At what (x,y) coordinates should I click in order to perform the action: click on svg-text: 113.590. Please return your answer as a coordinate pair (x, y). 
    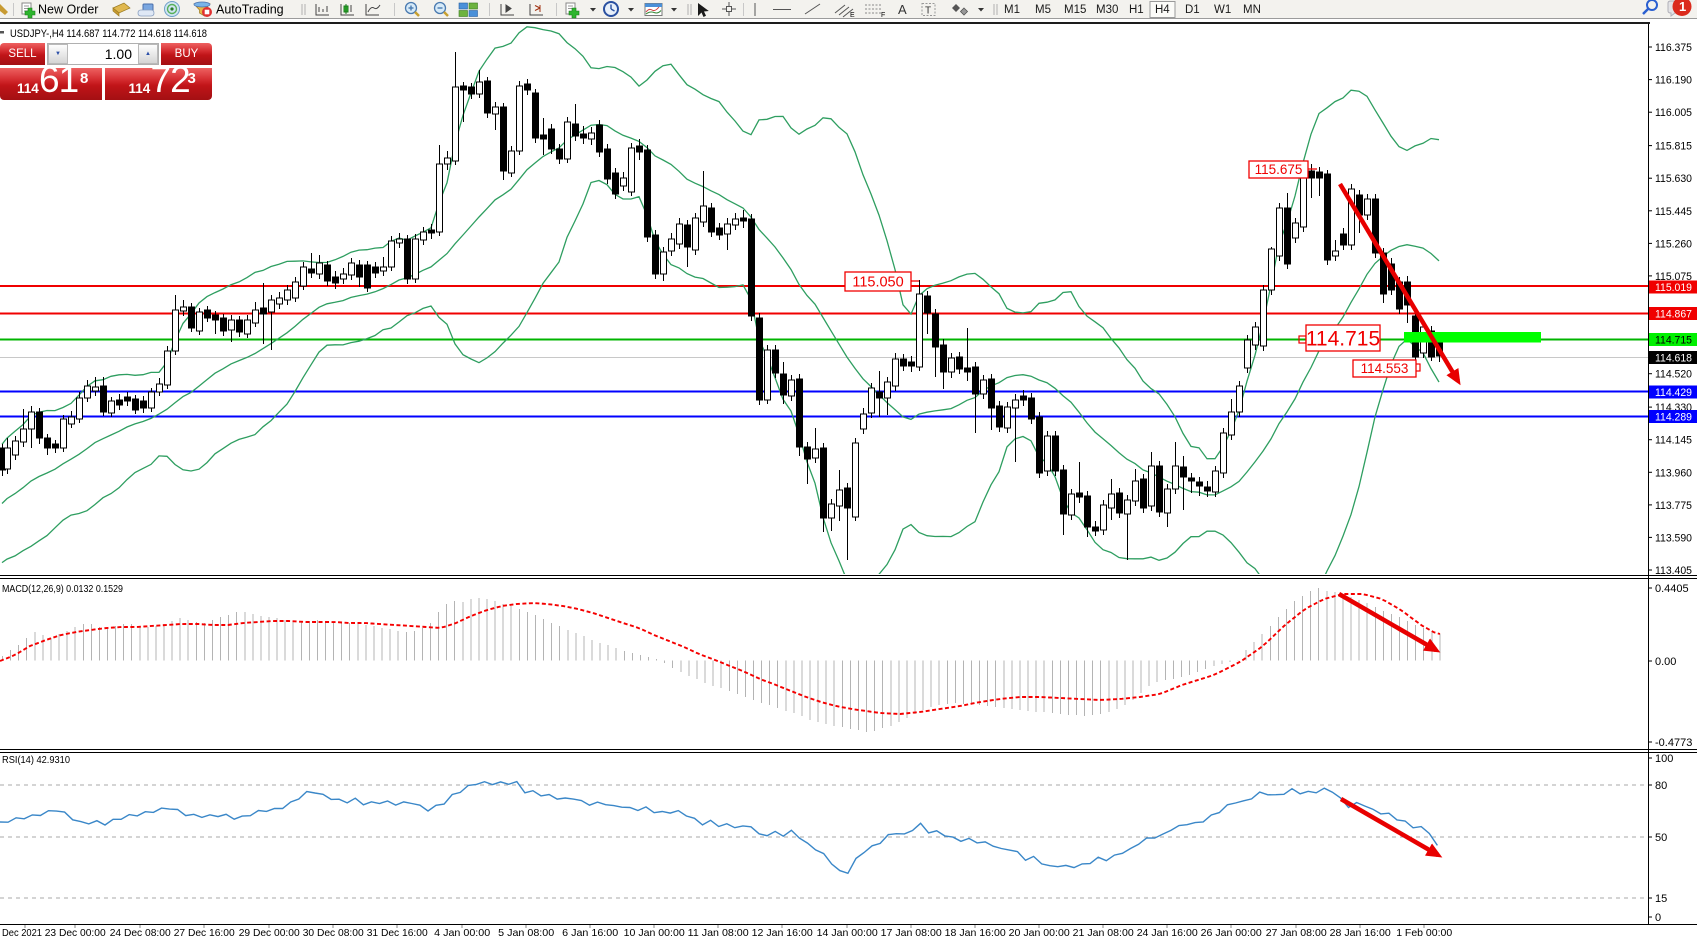
    Looking at the image, I should click on (1673, 538).